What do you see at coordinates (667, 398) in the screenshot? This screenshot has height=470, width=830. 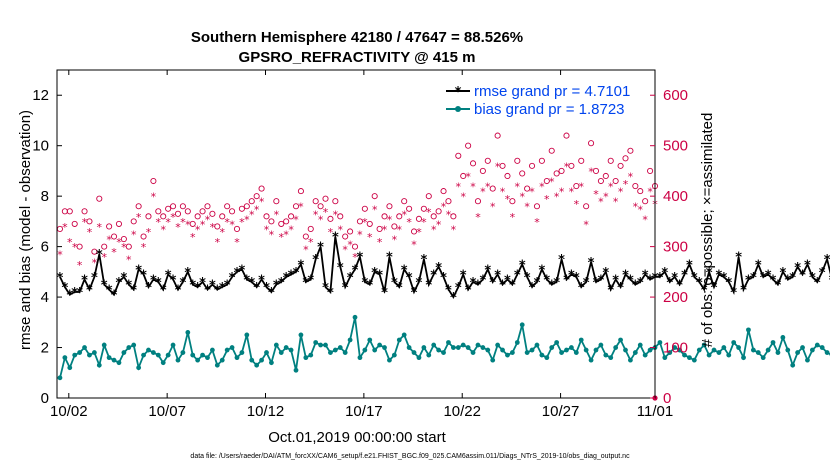 I see `y2-tick-label: 0` at bounding box center [667, 398].